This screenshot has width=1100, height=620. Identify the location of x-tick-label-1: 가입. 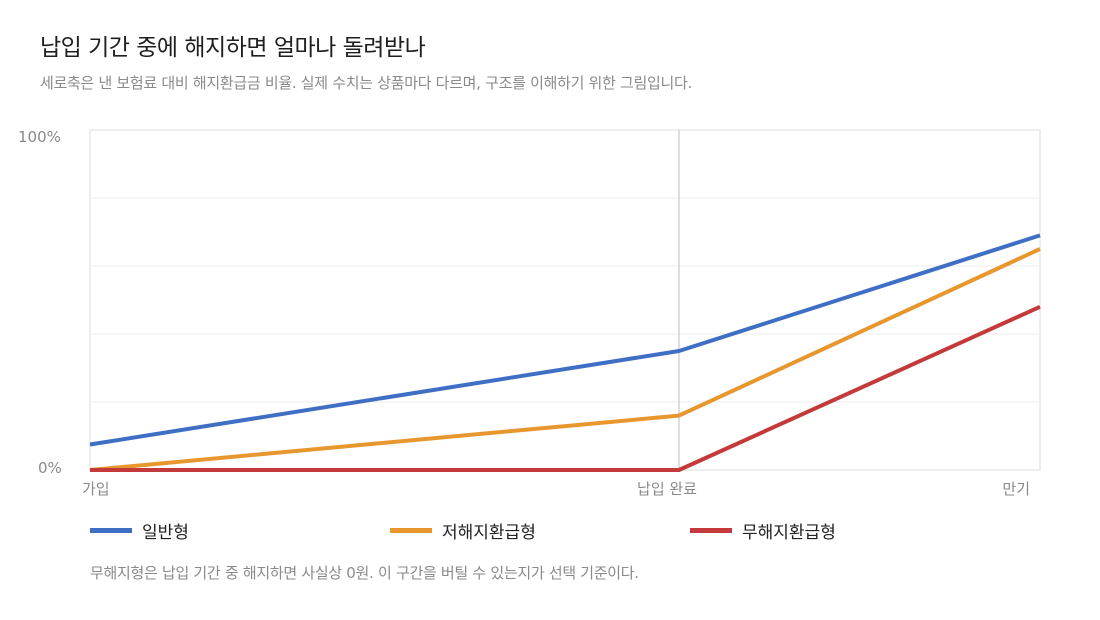
(96, 489).